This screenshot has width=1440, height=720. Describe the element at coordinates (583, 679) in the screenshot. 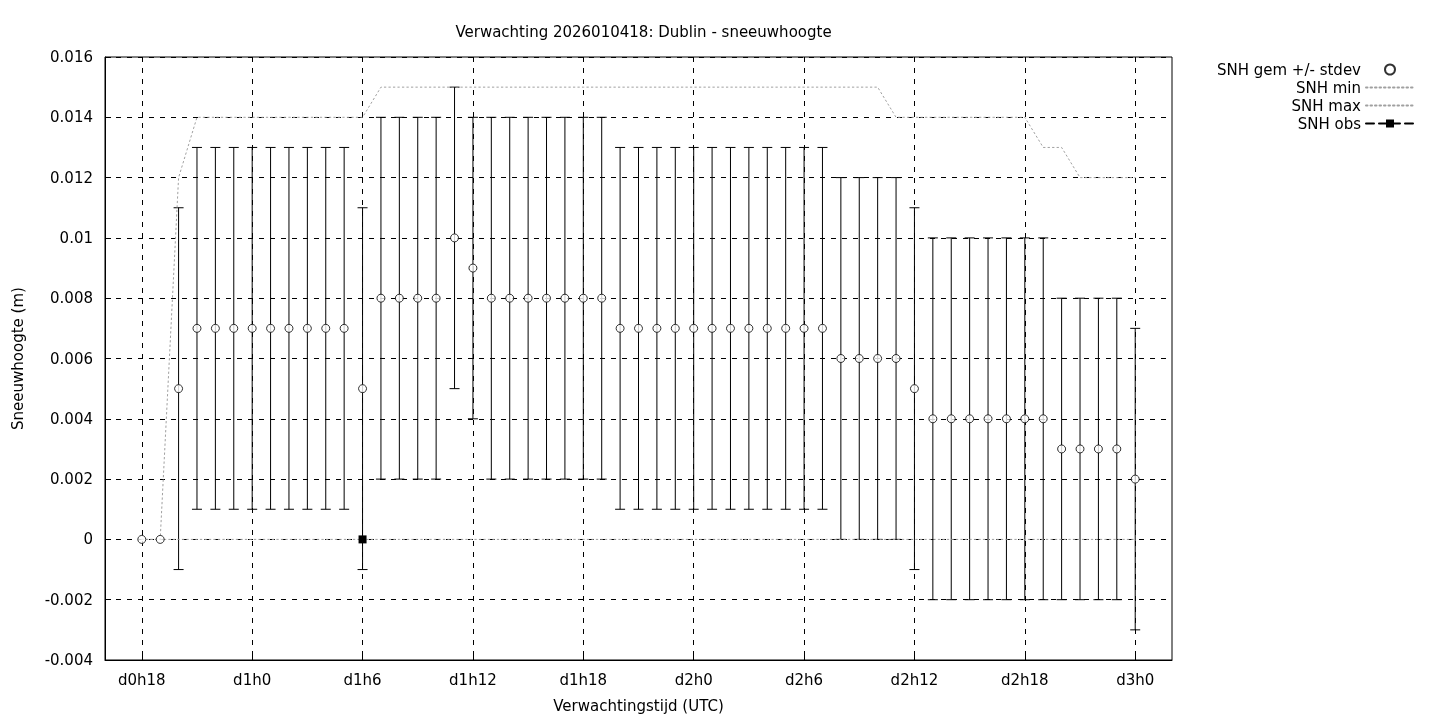

I see `x-tick-label: d1h18` at that location.